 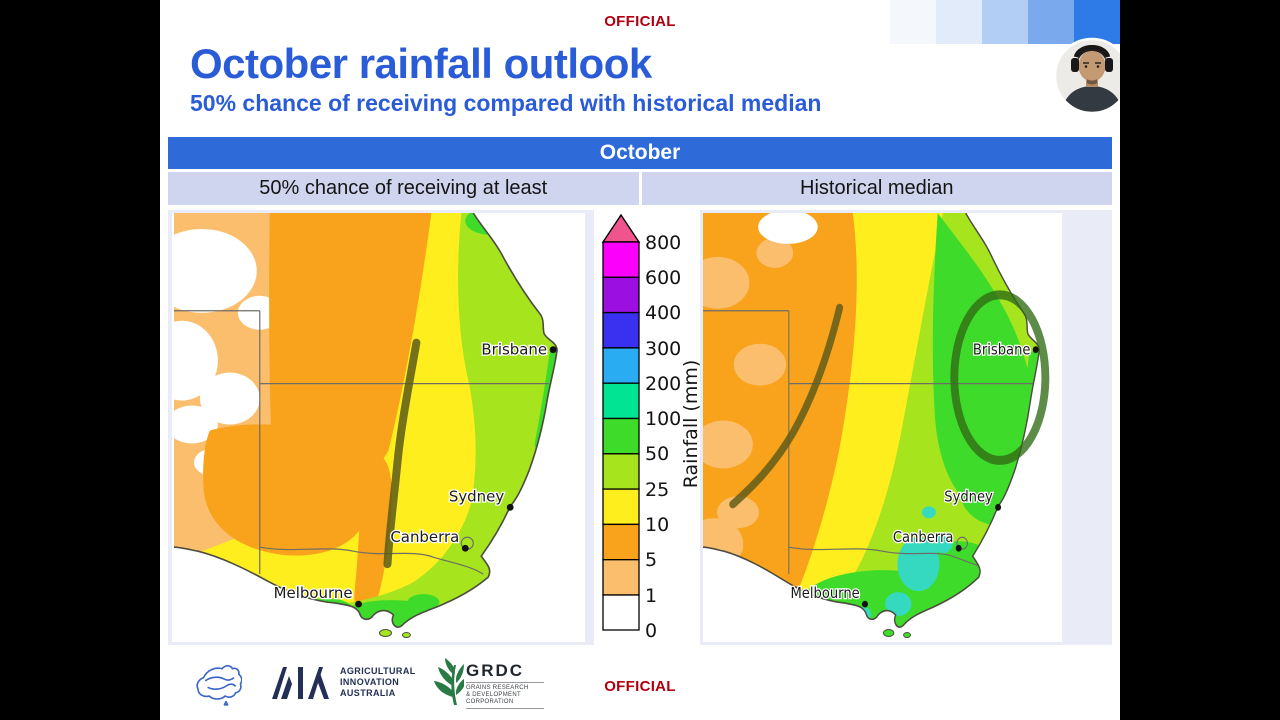 I want to click on svg-text: 1, so click(x=651, y=596).